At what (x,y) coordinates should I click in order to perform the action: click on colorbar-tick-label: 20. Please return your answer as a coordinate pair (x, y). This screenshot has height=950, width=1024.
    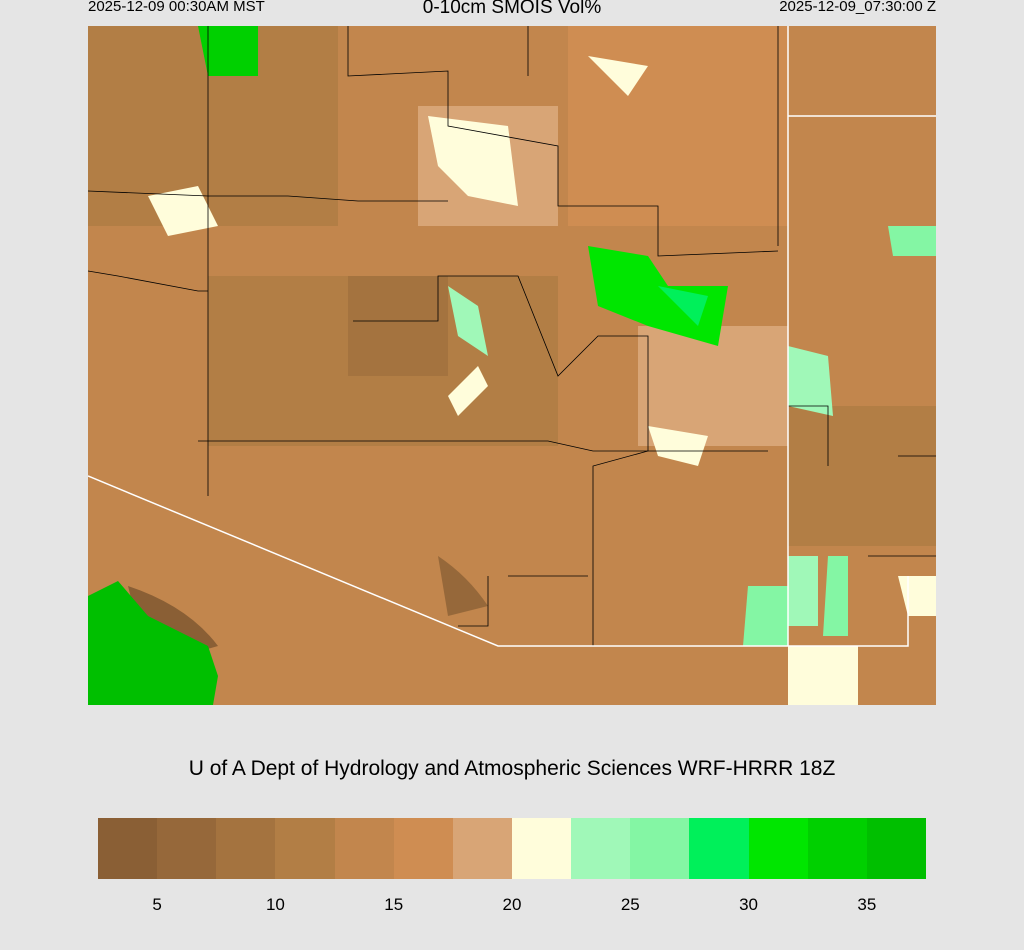
    Looking at the image, I should click on (512, 904).